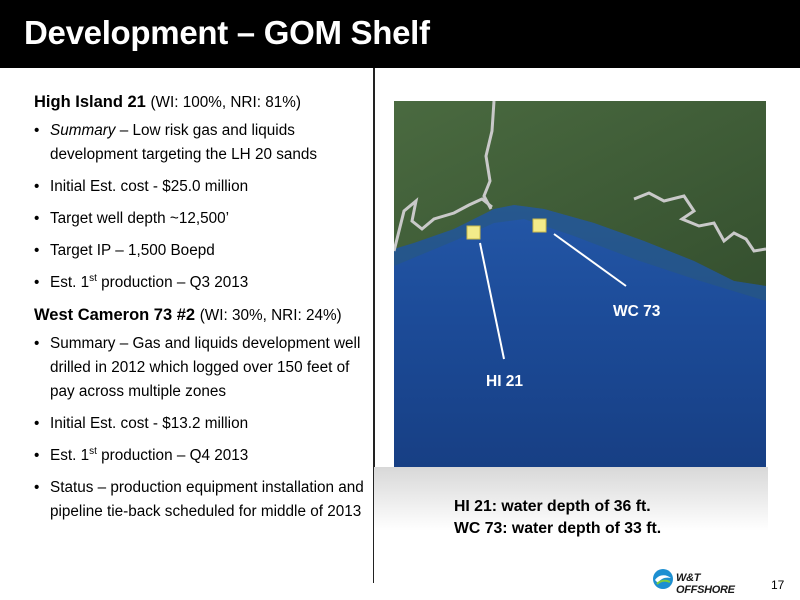  What do you see at coordinates (705, 584) in the screenshot?
I see `logo-text: W&T OFFSHORE` at bounding box center [705, 584].